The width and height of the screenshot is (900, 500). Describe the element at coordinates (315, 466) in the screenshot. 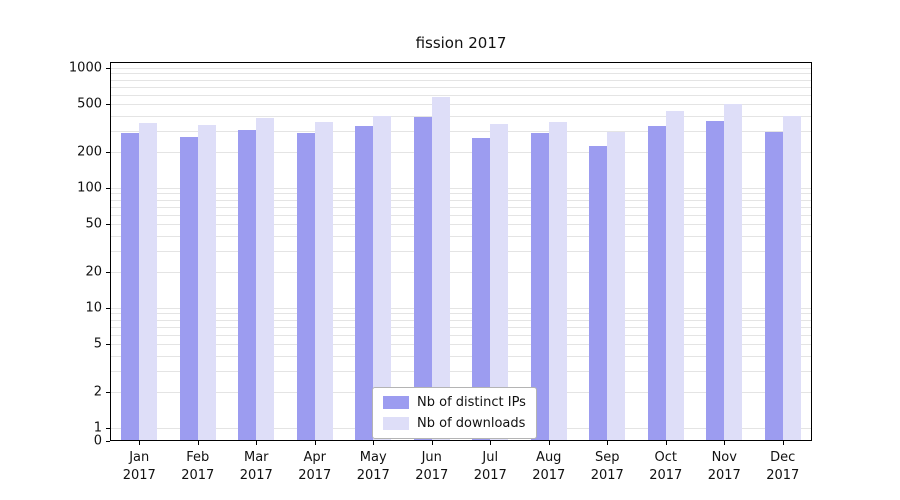

I see `x-axis-tick-label: Apr 2017` at that location.